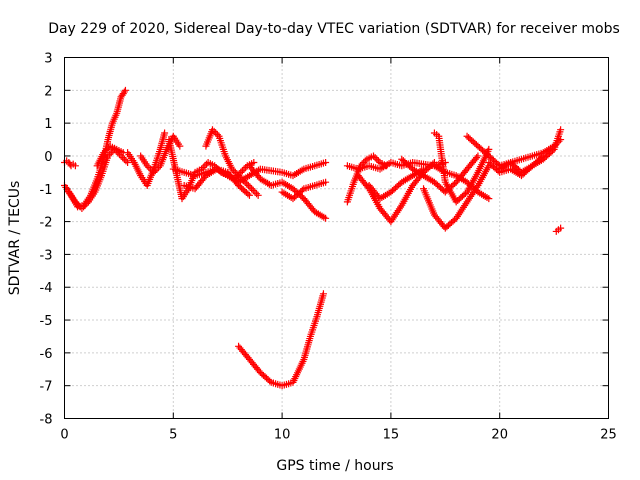 The width and height of the screenshot is (640, 480). What do you see at coordinates (173, 435) in the screenshot?
I see `x-tick-label: 5` at bounding box center [173, 435].